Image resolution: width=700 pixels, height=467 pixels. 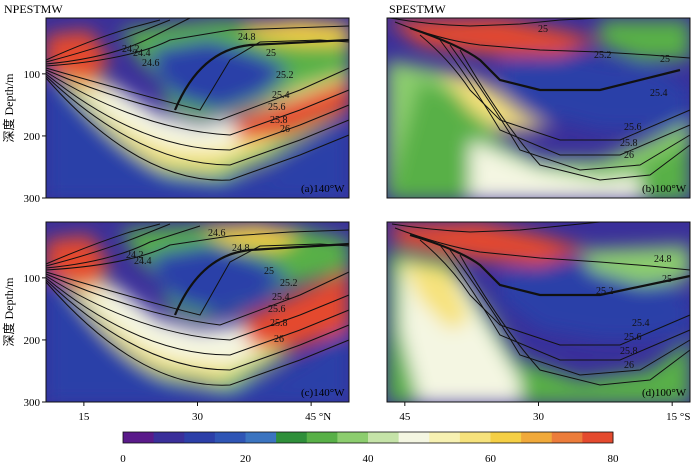 I want to click on contour-label-d-4: 25.6, so click(x=633, y=337).